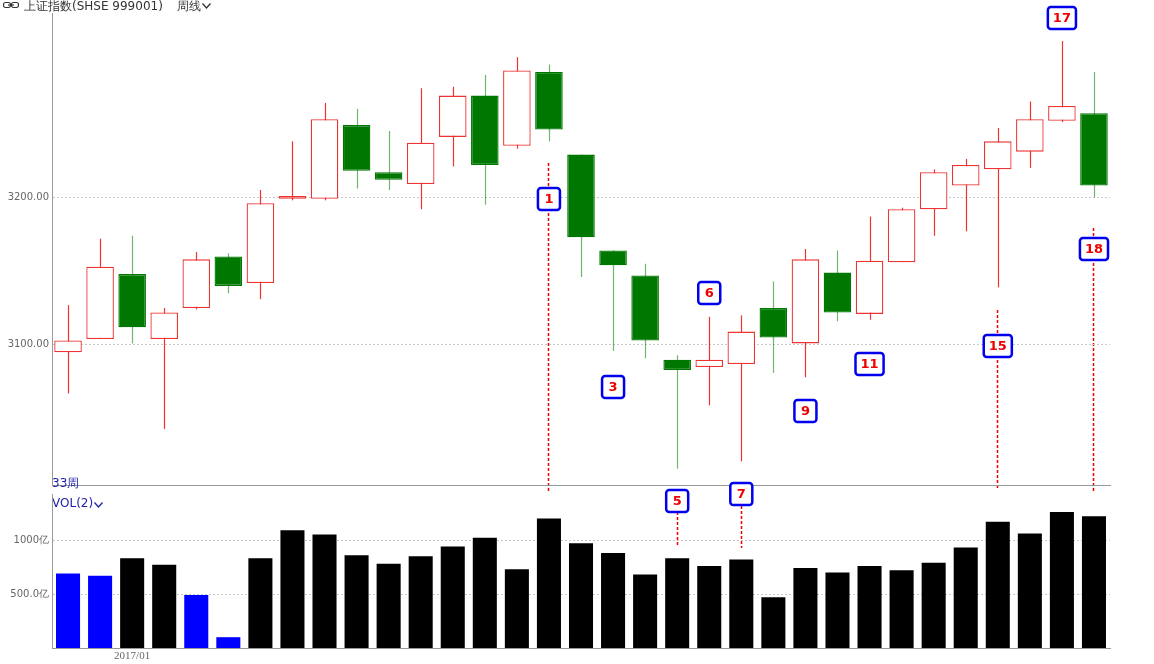 The height and width of the screenshot is (664, 1154). I want to click on annotation: 3, so click(613, 387).